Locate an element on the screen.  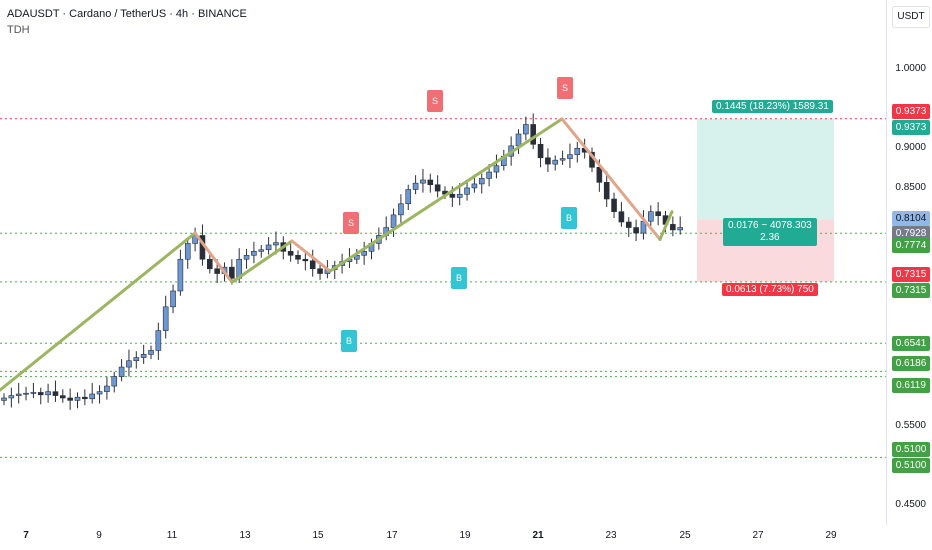
price-badge: 0.7774 is located at coordinates (911, 246).